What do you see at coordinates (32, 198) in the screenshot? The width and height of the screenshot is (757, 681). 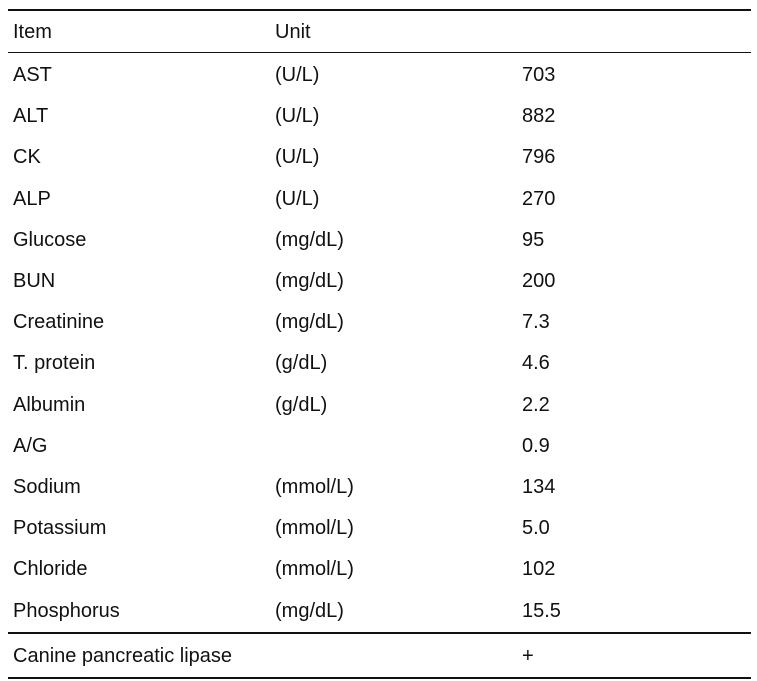 I see `item-cell: ALP` at bounding box center [32, 198].